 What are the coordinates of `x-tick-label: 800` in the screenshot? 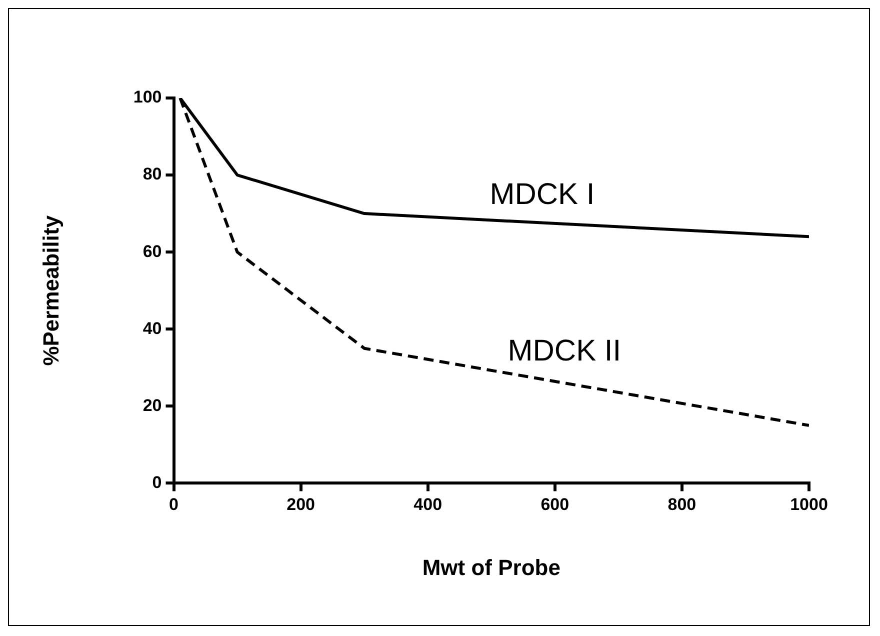 It's located at (682, 504).